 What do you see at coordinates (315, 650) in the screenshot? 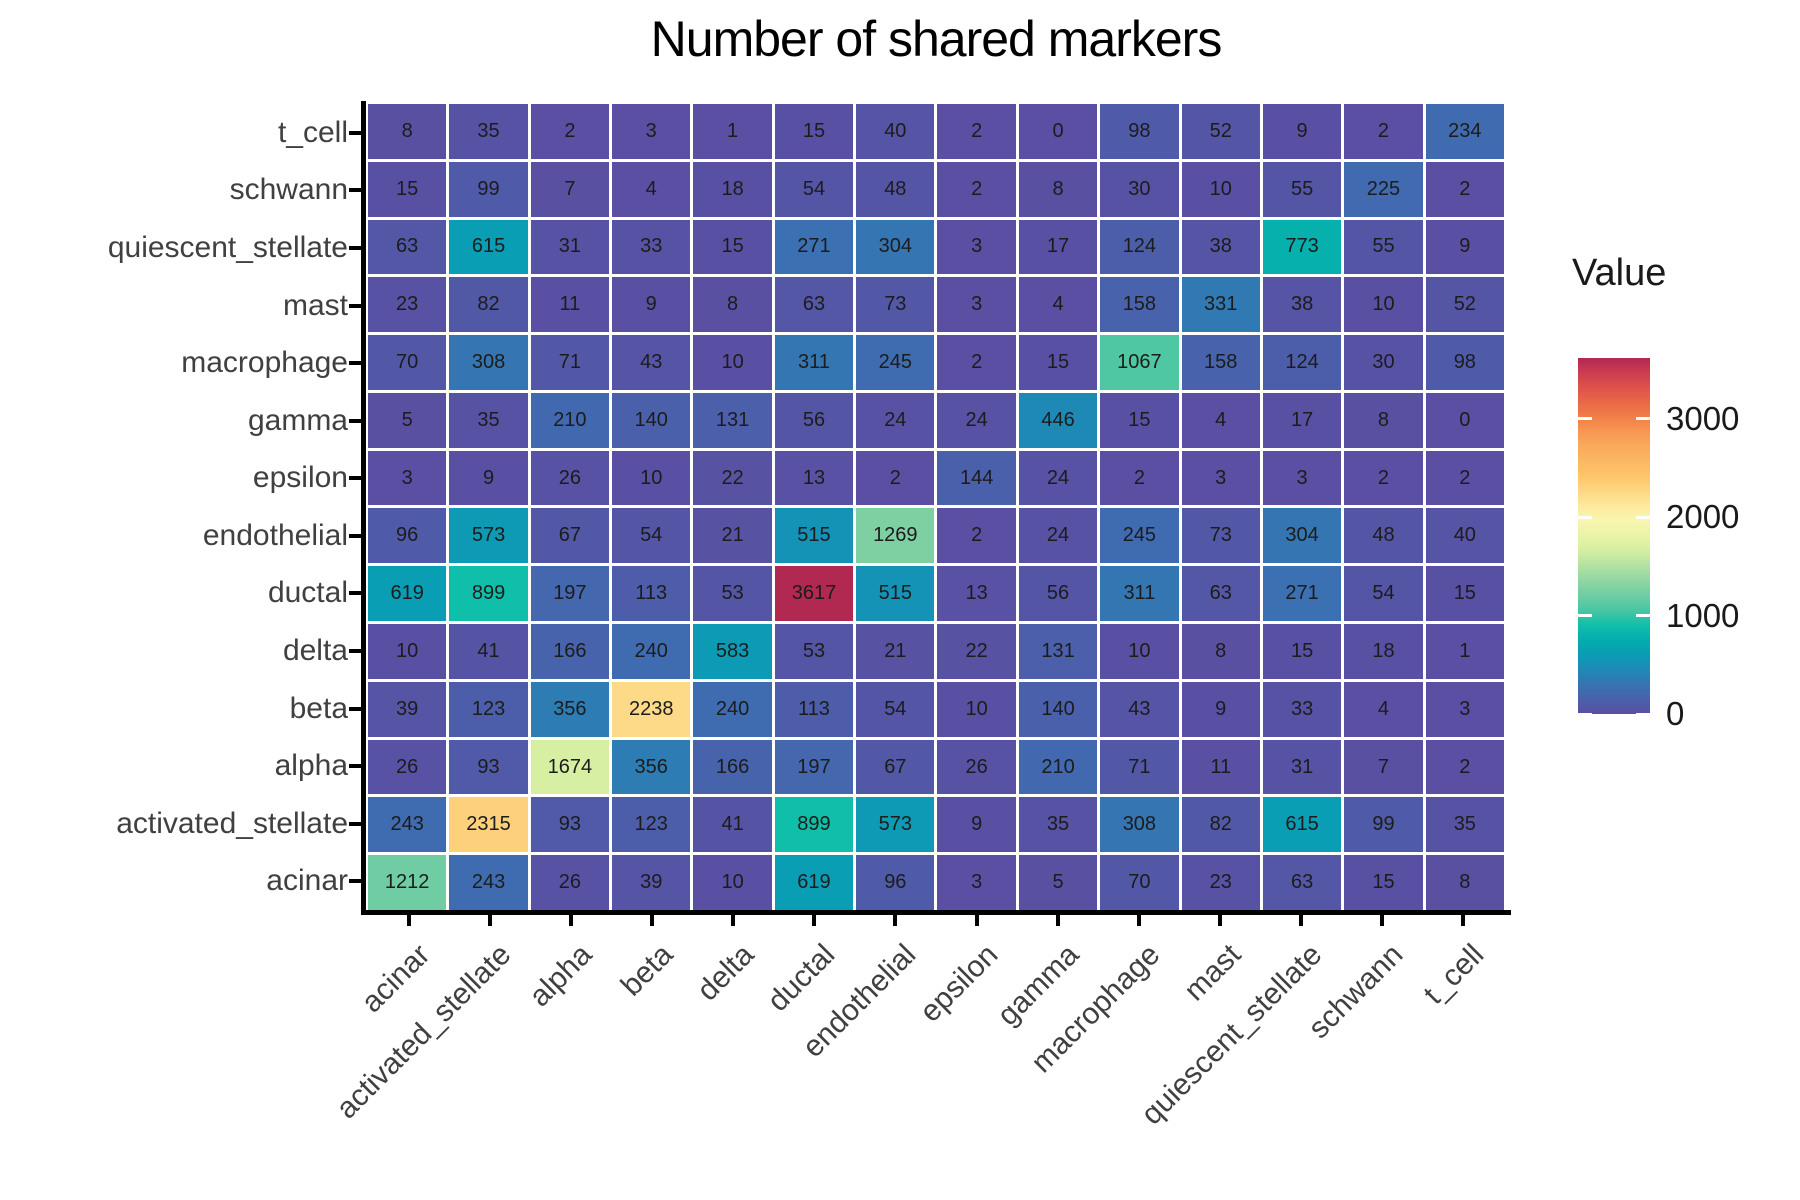
I see `y-axis-label: delta` at bounding box center [315, 650].